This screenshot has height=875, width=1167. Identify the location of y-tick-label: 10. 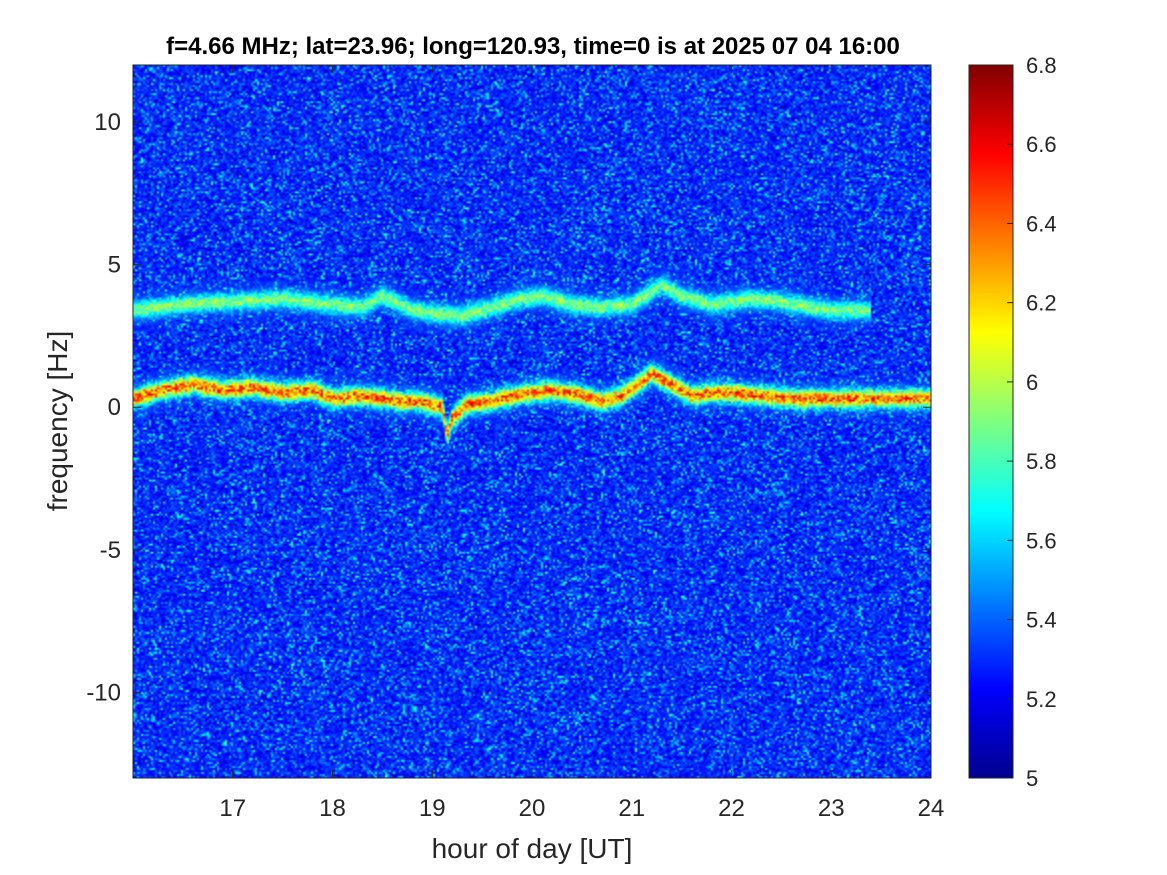
(107, 122).